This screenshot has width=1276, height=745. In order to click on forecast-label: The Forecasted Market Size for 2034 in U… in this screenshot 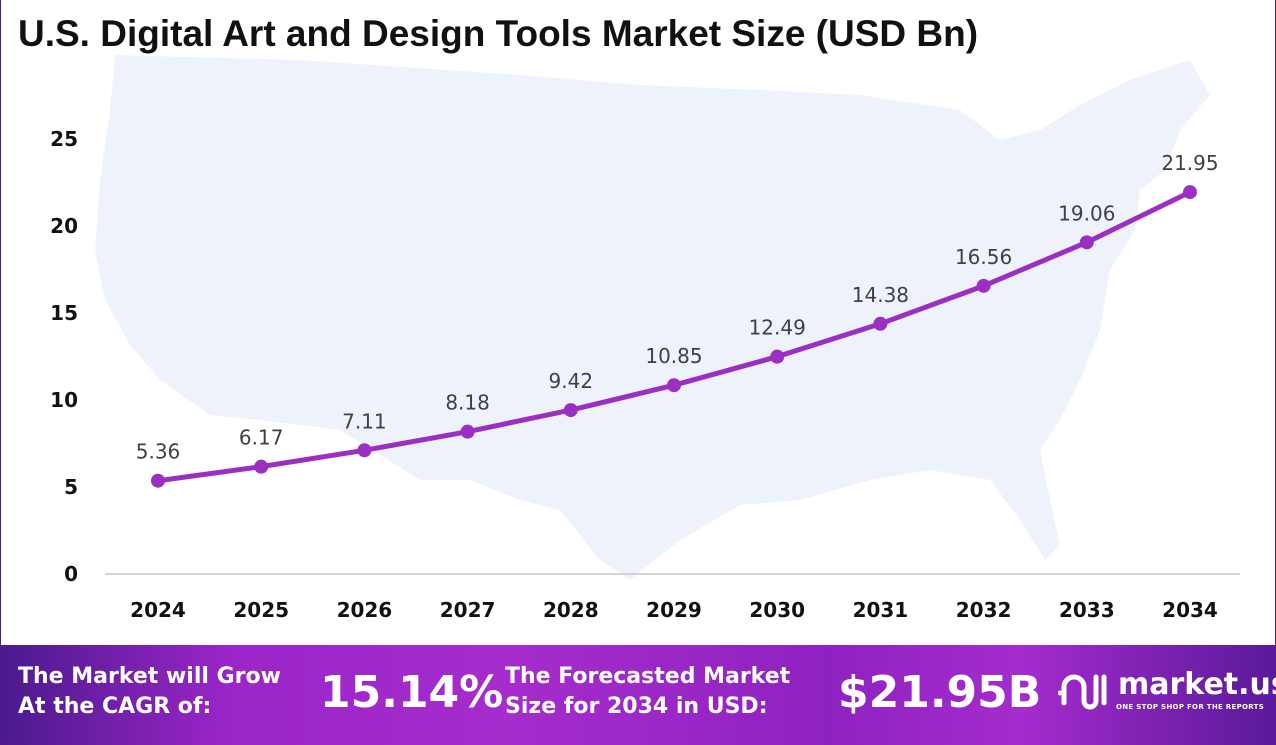, I will do `click(647, 692)`.